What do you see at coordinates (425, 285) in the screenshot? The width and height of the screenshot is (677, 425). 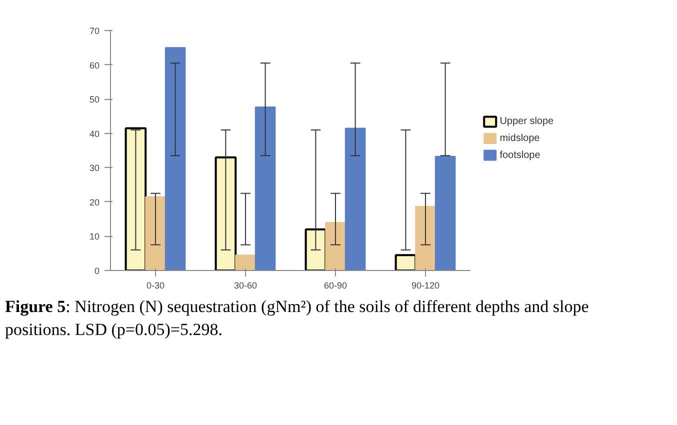 I see `x-tick-label: 90-120` at bounding box center [425, 285].